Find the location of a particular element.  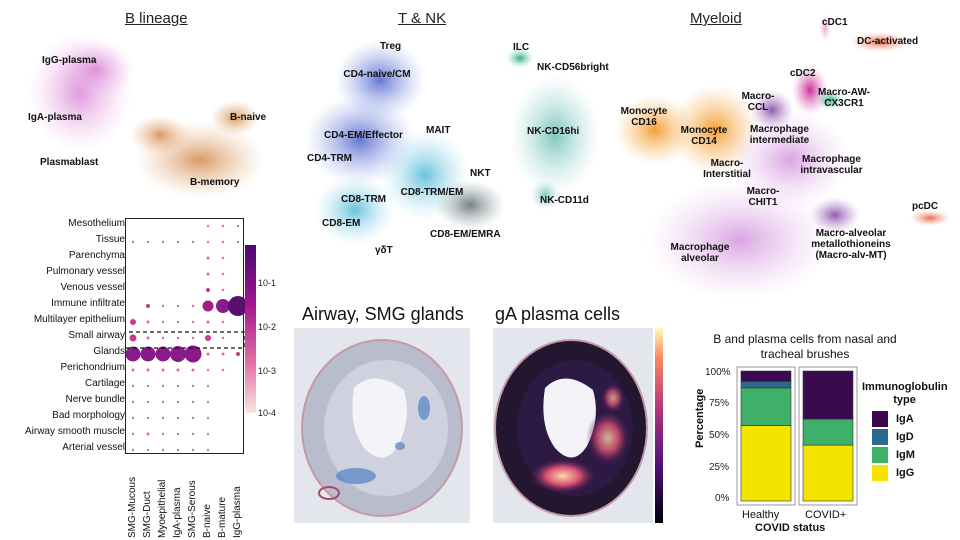

dotplot-row-label: Mesothelium is located at coordinates (96, 223).